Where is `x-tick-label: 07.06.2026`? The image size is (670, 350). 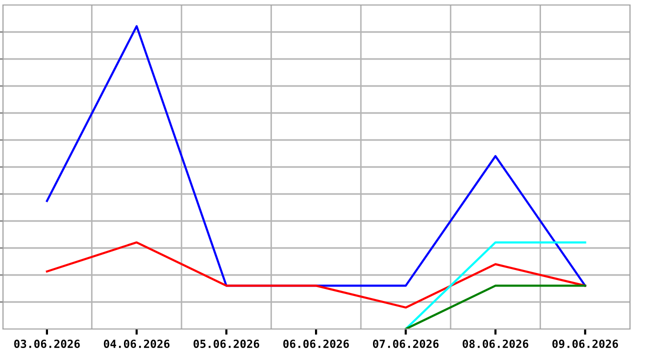 x-tick-label: 07.06.2026 is located at coordinates (405, 344).